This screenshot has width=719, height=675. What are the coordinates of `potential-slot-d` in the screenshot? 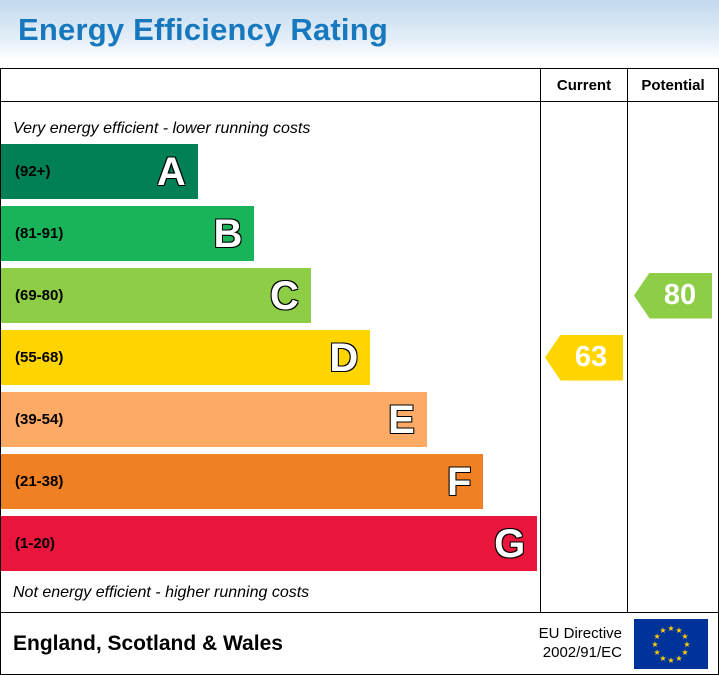 It's located at (673, 357).